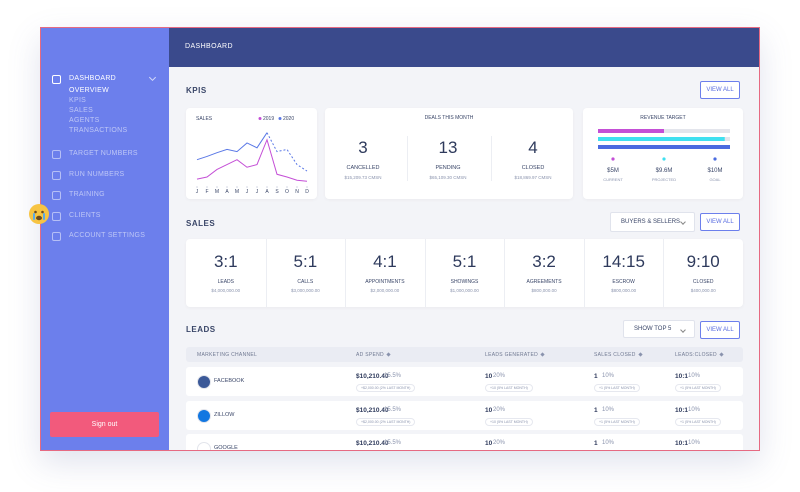 Image resolution: width=800 pixels, height=492 pixels. I want to click on legend-label: 2019, so click(268, 119).